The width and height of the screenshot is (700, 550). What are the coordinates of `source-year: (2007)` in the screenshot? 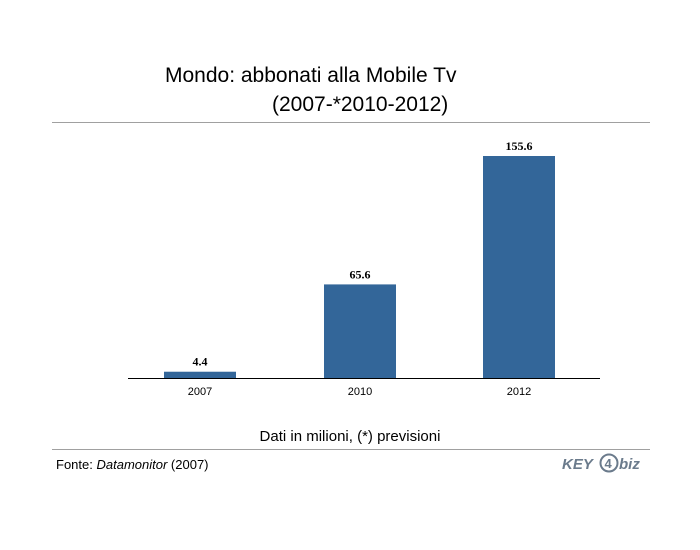 It's located at (189, 464).